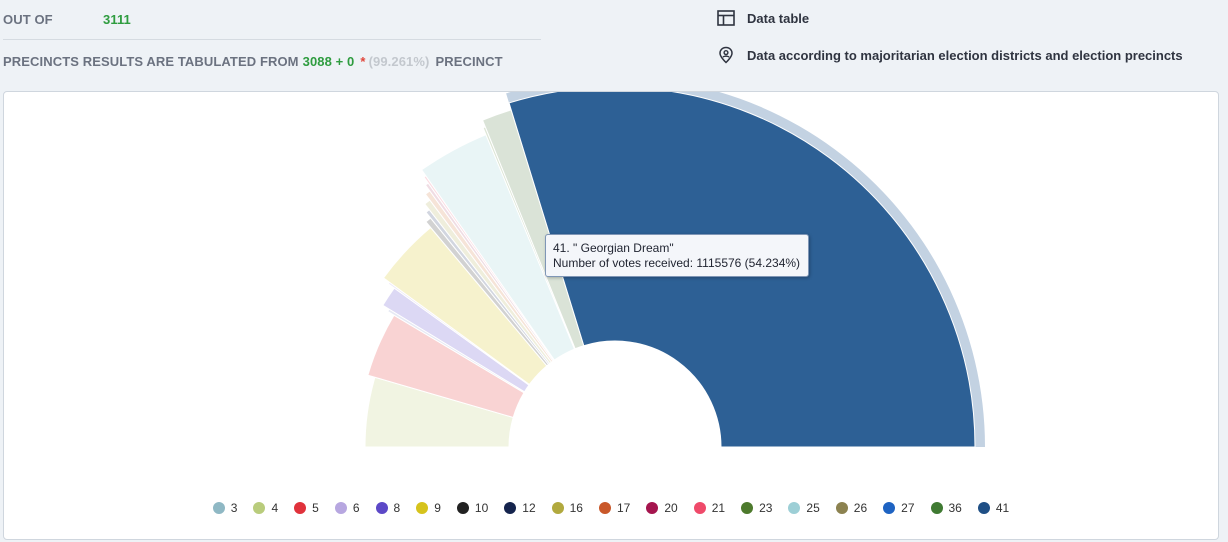 The width and height of the screenshot is (1228, 542). I want to click on tabulated-percent: (99.261%), so click(399, 61).